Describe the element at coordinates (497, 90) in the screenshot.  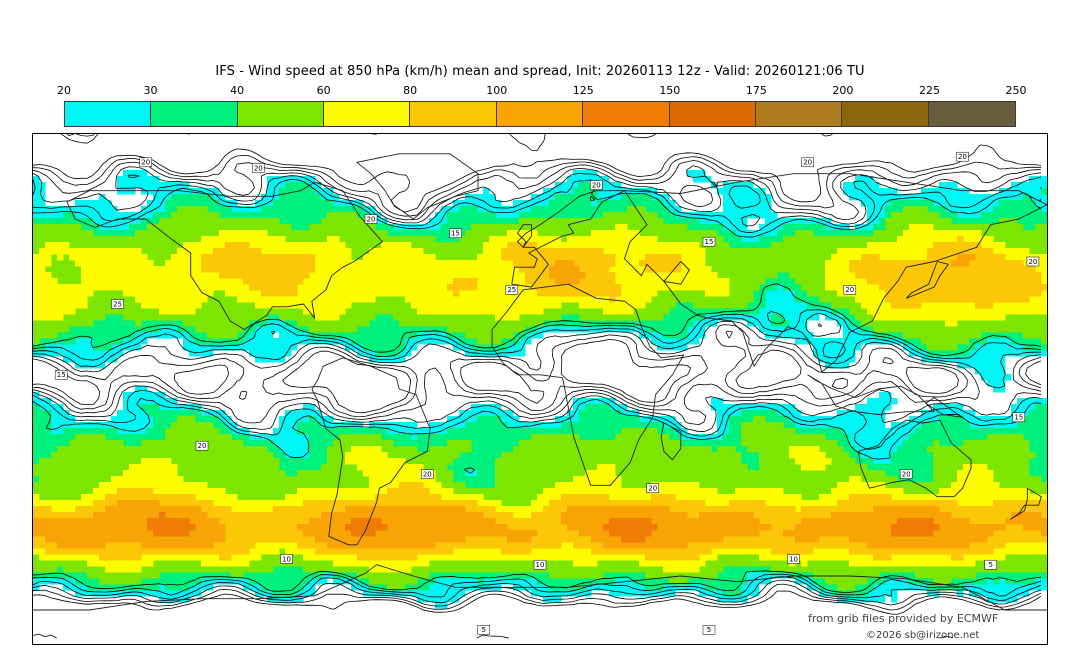
I see `colorbar-tick-100: 100` at that location.